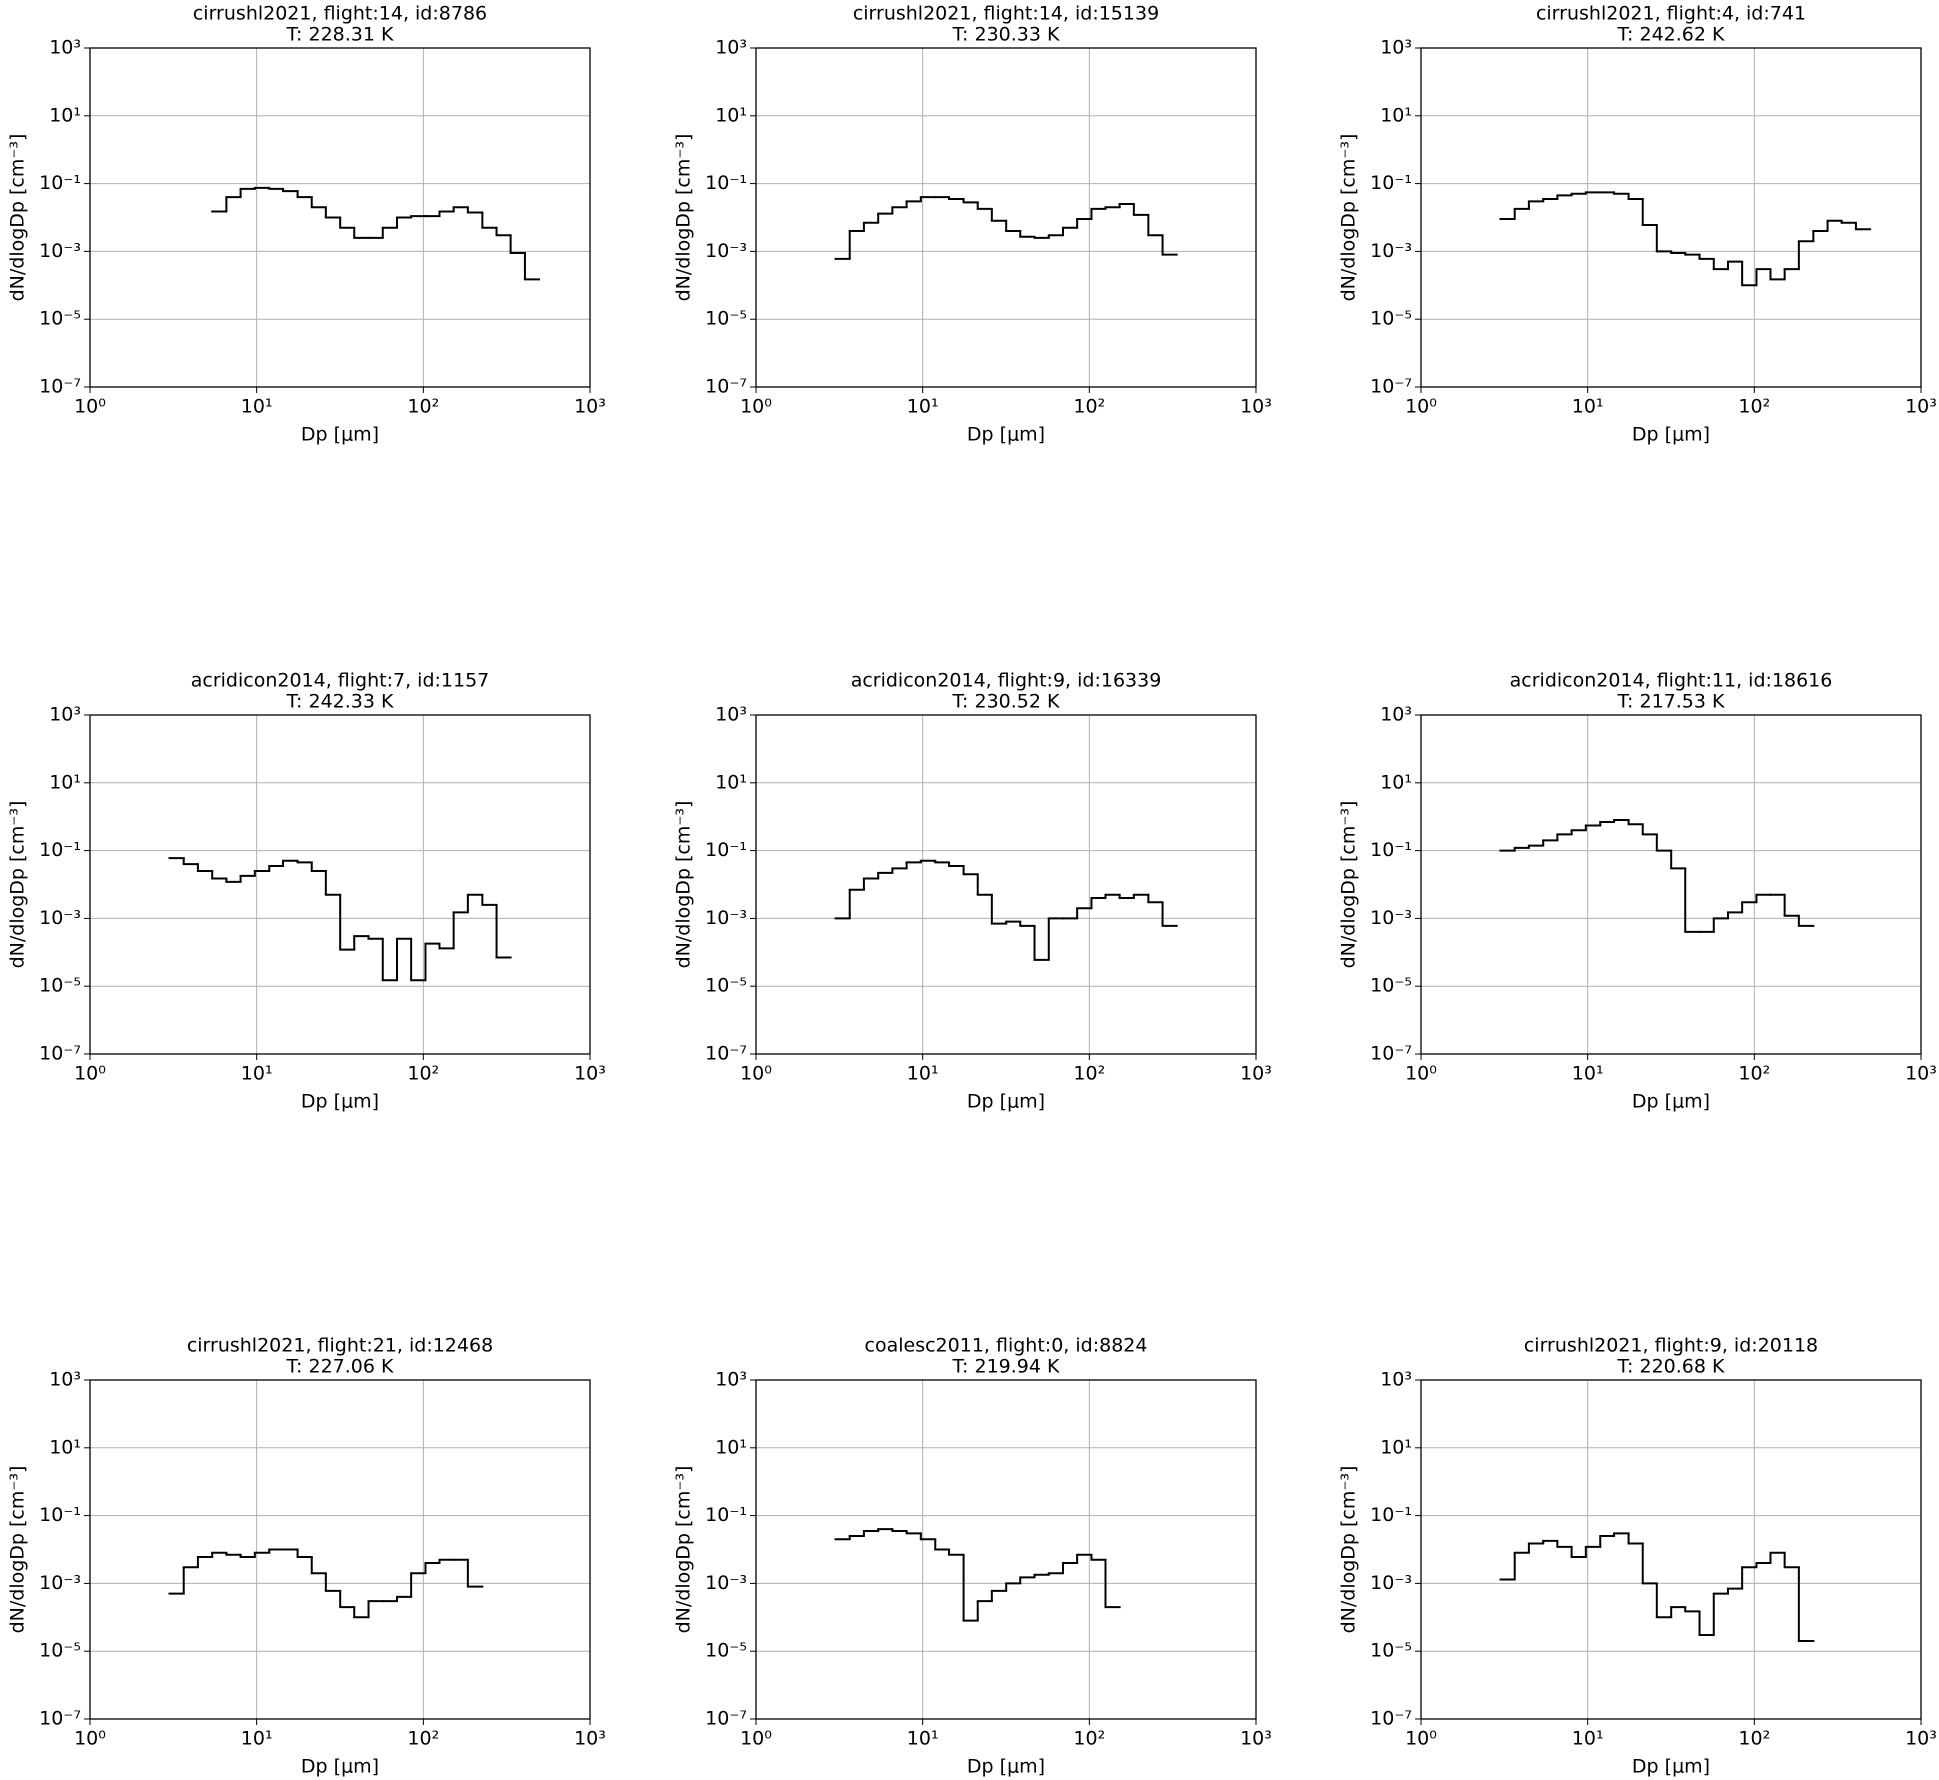 This screenshot has width=1939, height=1780. I want to click on chart-subtitle: T: 227.06 K, so click(340, 1367).